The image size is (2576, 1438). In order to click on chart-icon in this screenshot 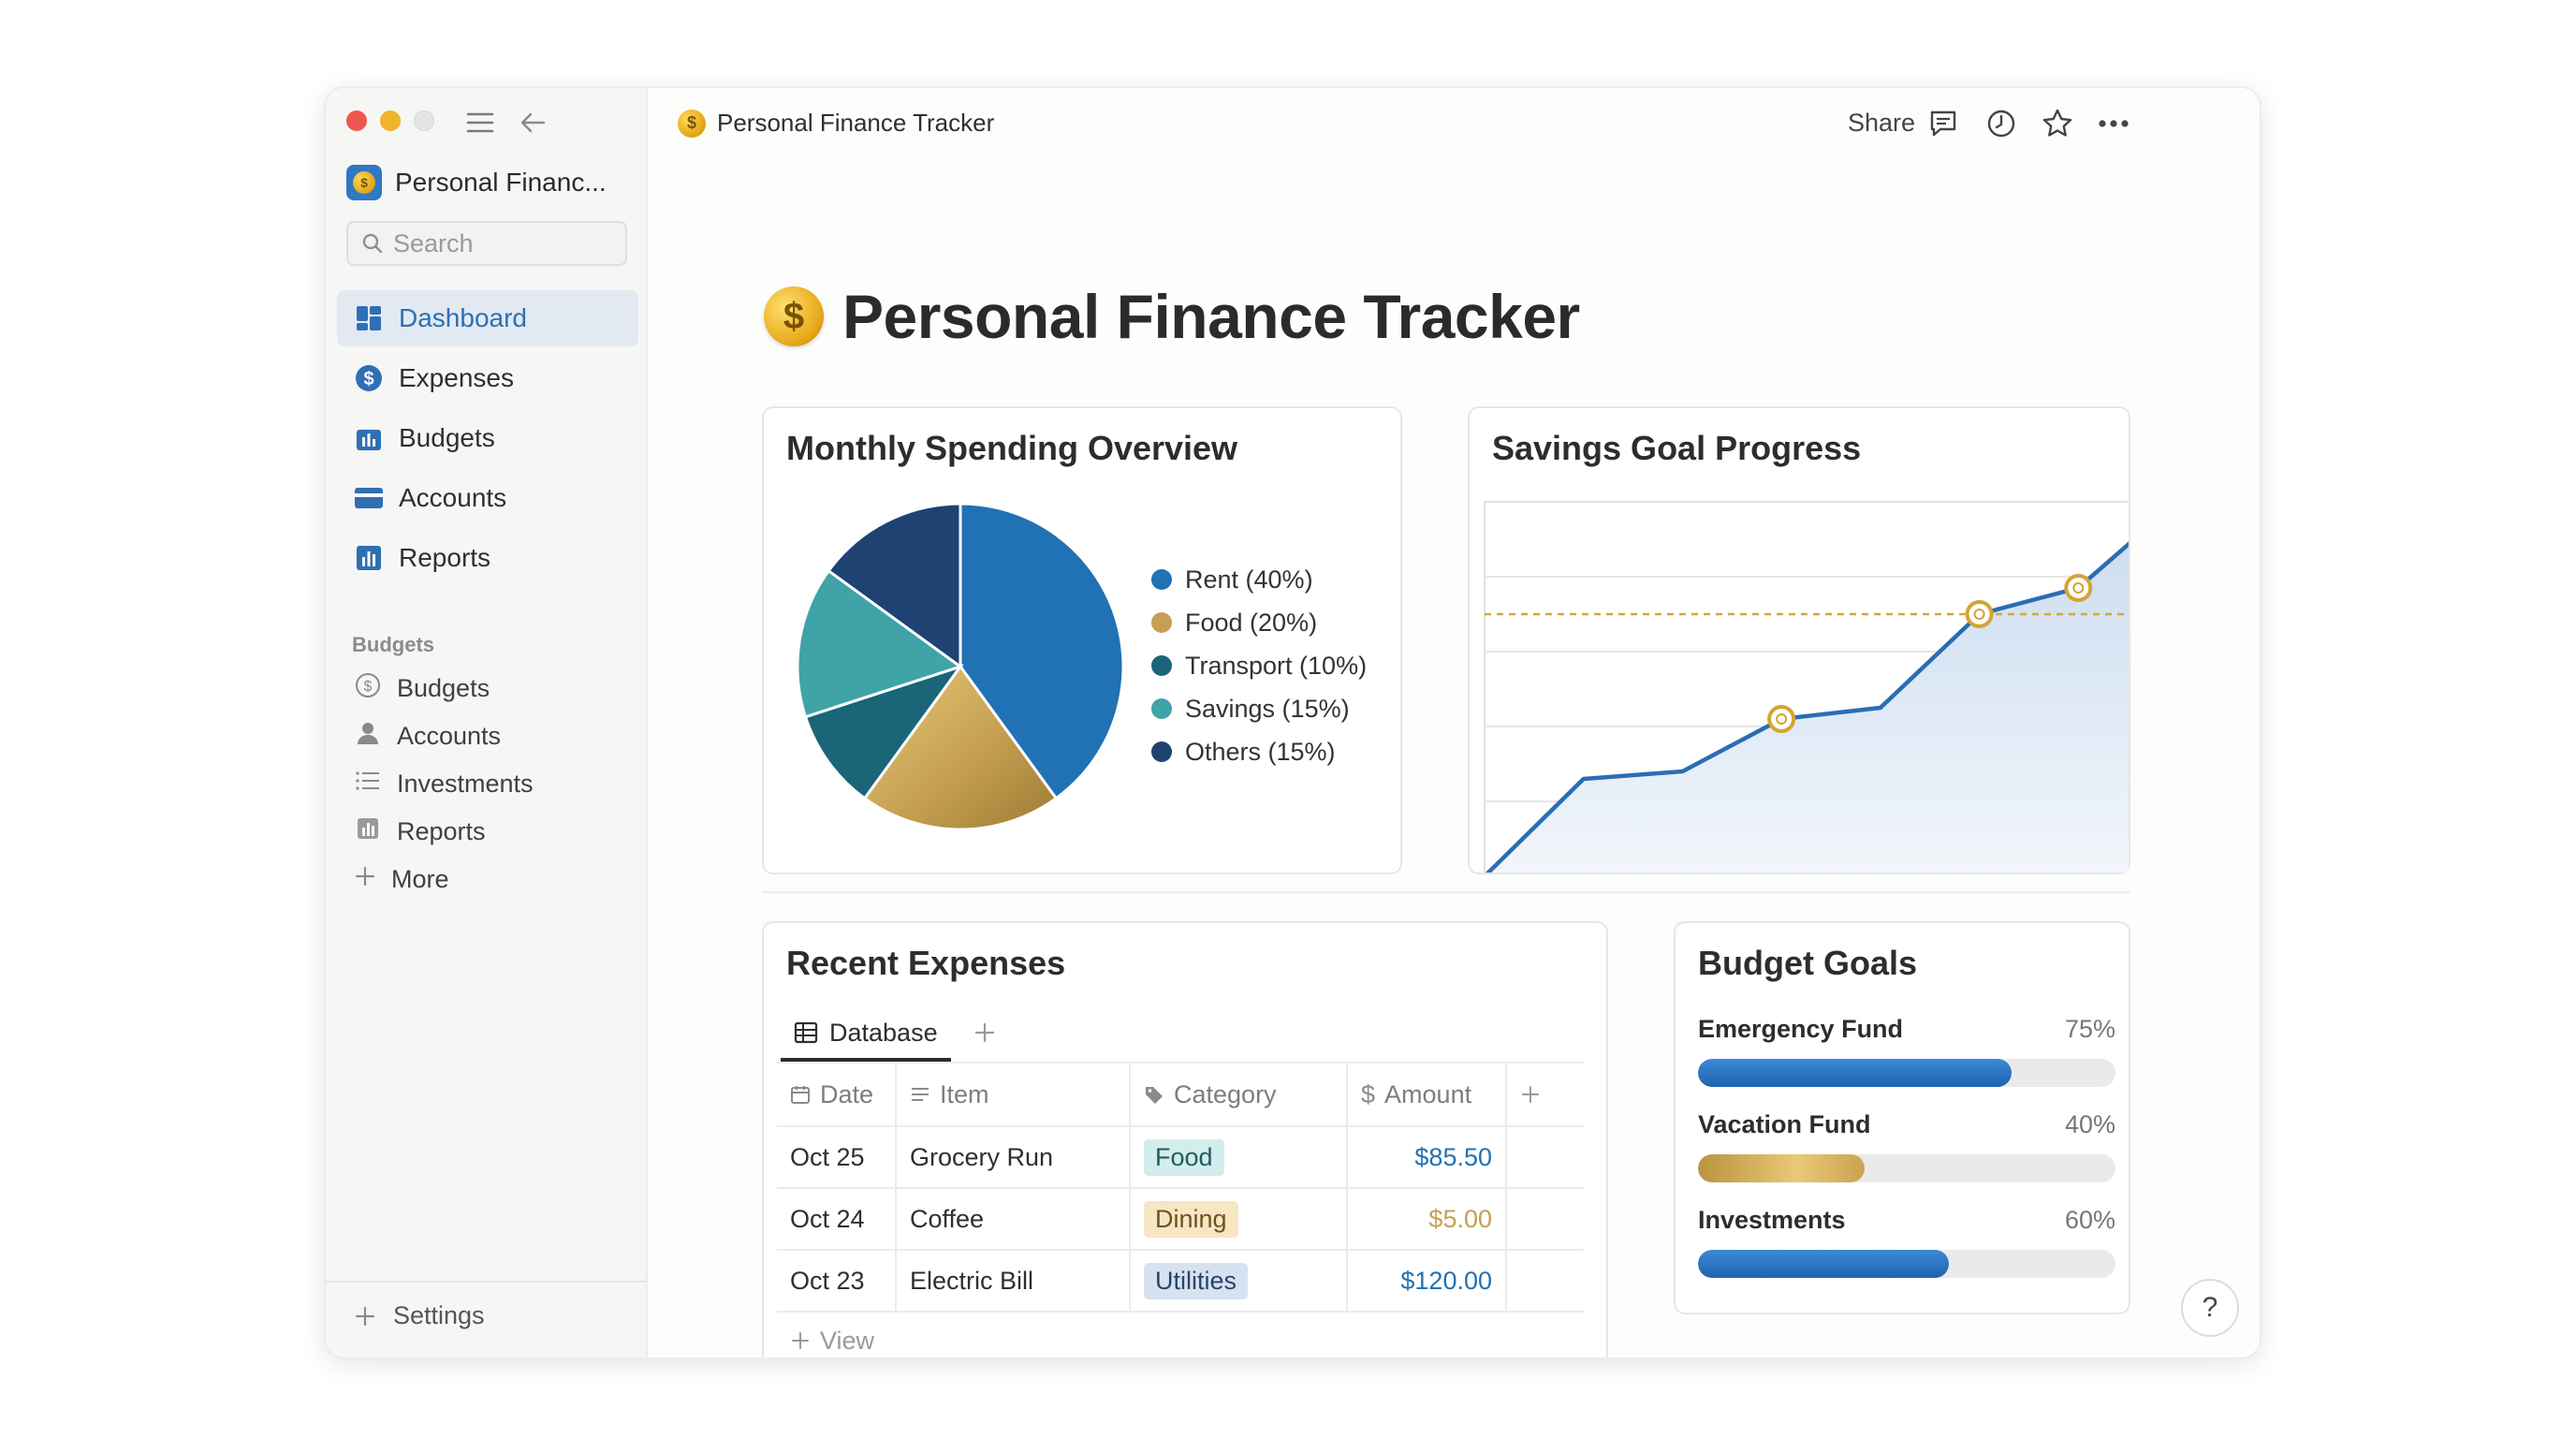, I will do `click(368, 831)`.